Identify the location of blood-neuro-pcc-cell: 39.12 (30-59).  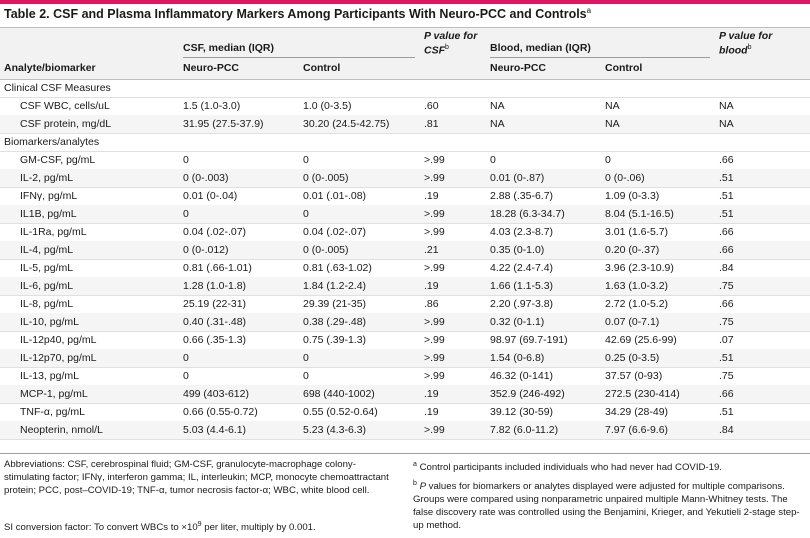
(522, 412).